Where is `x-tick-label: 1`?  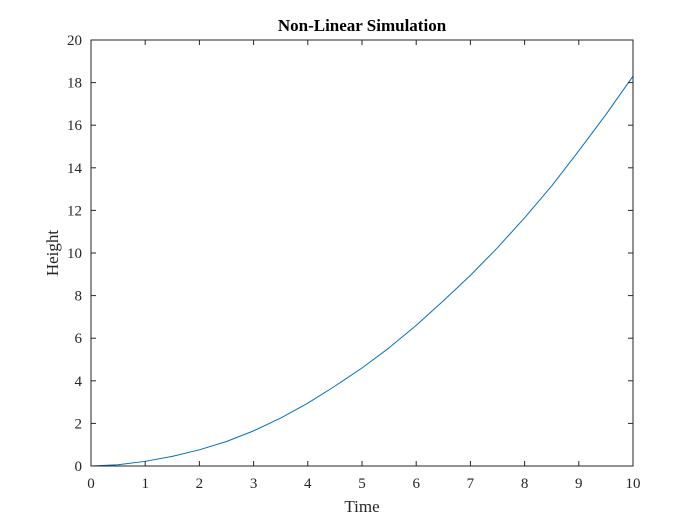
x-tick-label: 1 is located at coordinates (145, 484).